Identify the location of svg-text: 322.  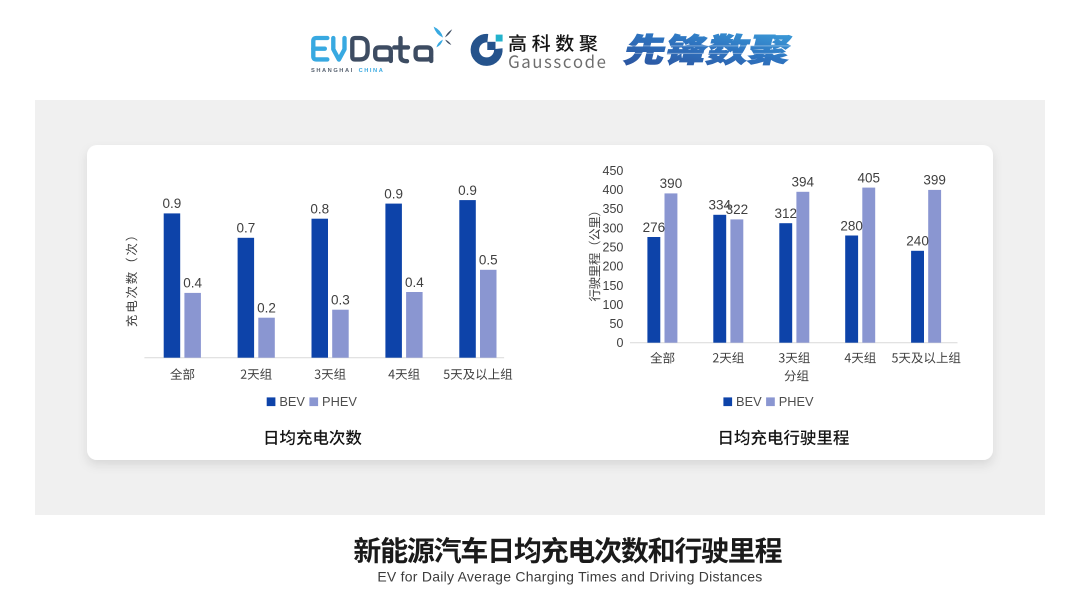
(737, 209).